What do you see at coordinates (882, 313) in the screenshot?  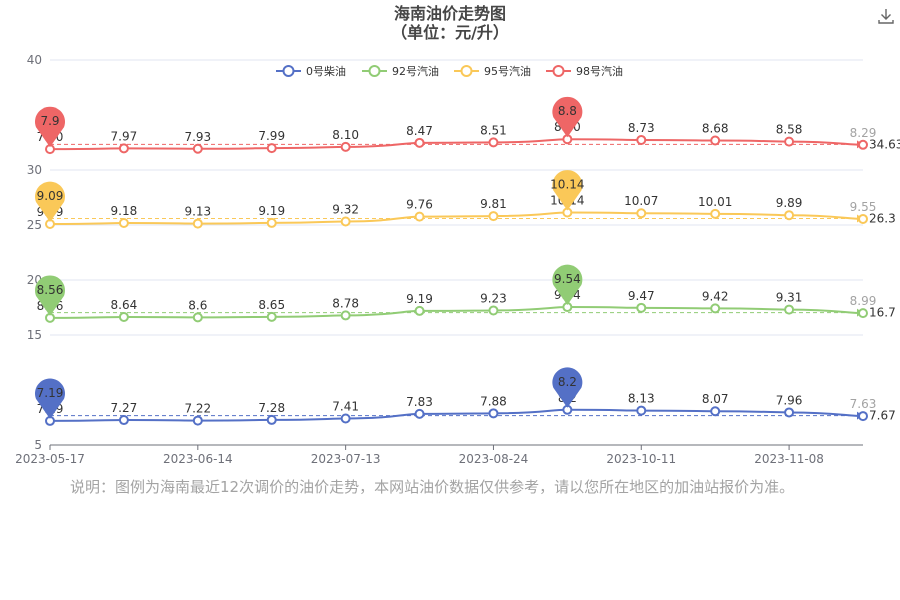 I see `average-label: 16.7` at bounding box center [882, 313].